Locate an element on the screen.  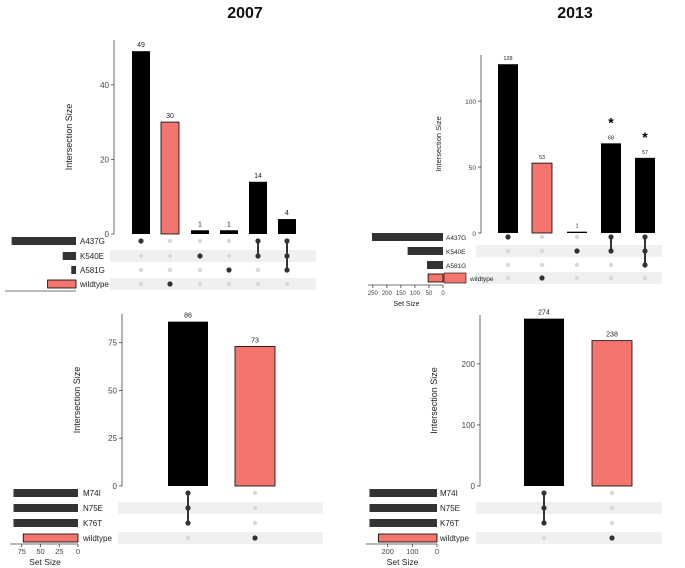
set-axis-tick-label: 75 is located at coordinates (22, 551).